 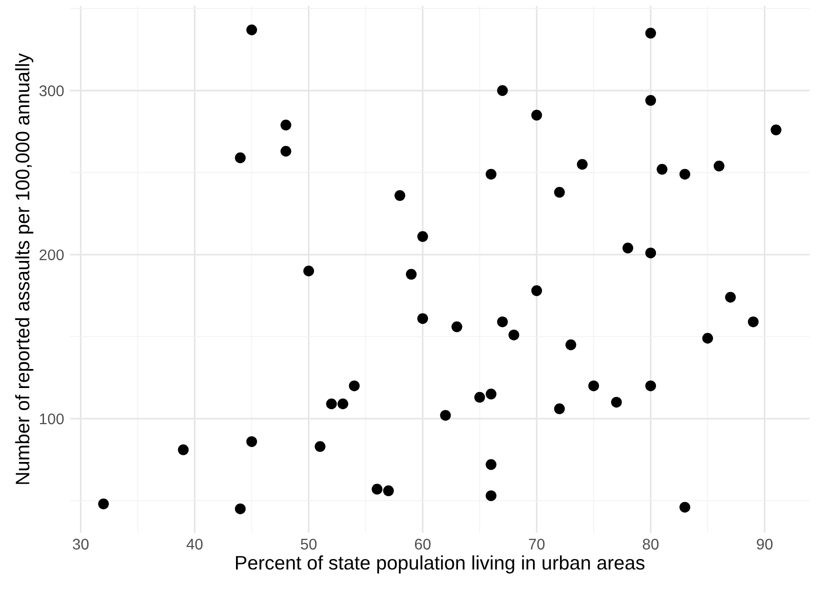 What do you see at coordinates (536, 544) in the screenshot?
I see `x-tick-label: 70` at bounding box center [536, 544].